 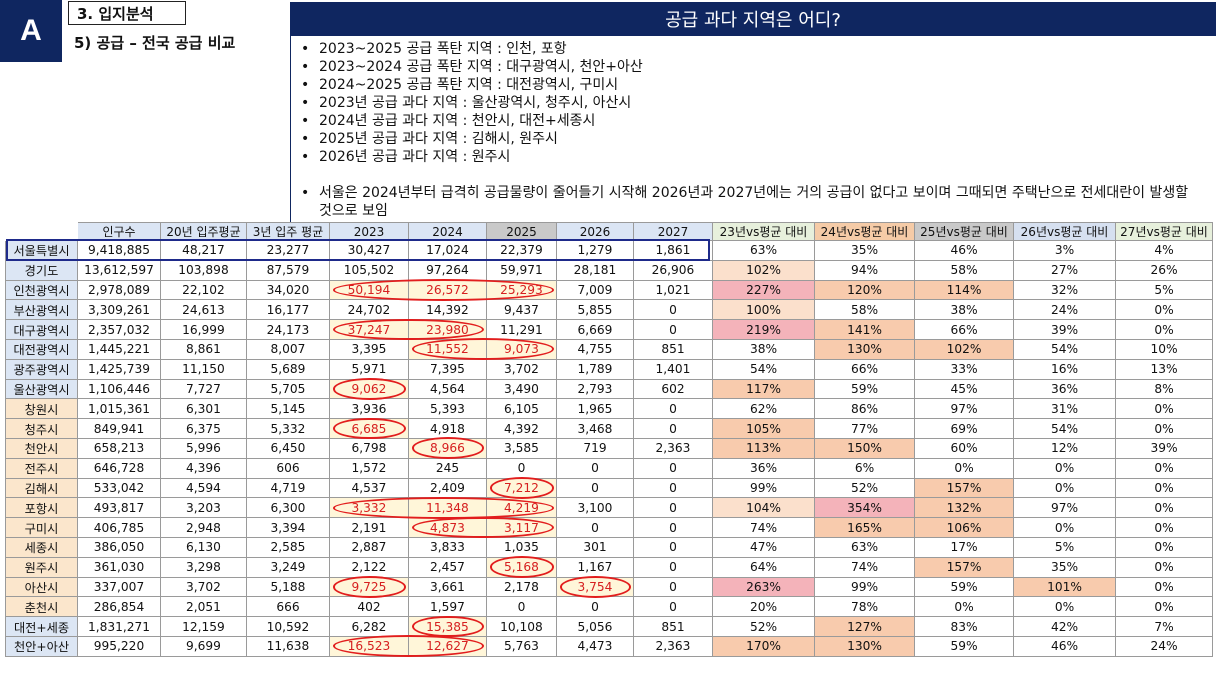 What do you see at coordinates (119, 428) in the screenshot?
I see `table-cell: 849,941` at bounding box center [119, 428].